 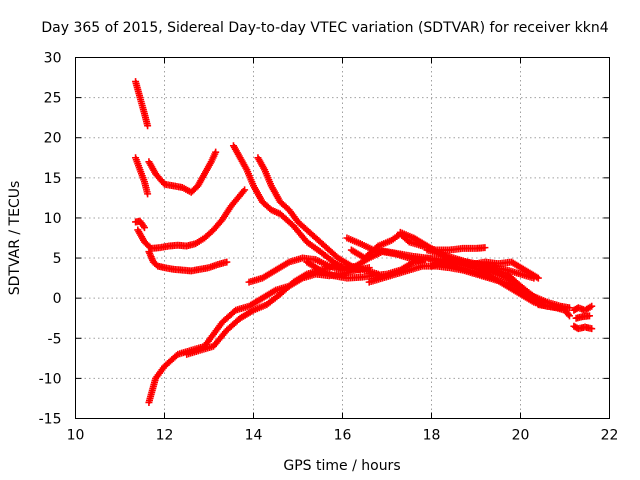 I want to click on y-tick-label: 0, so click(x=57, y=299).